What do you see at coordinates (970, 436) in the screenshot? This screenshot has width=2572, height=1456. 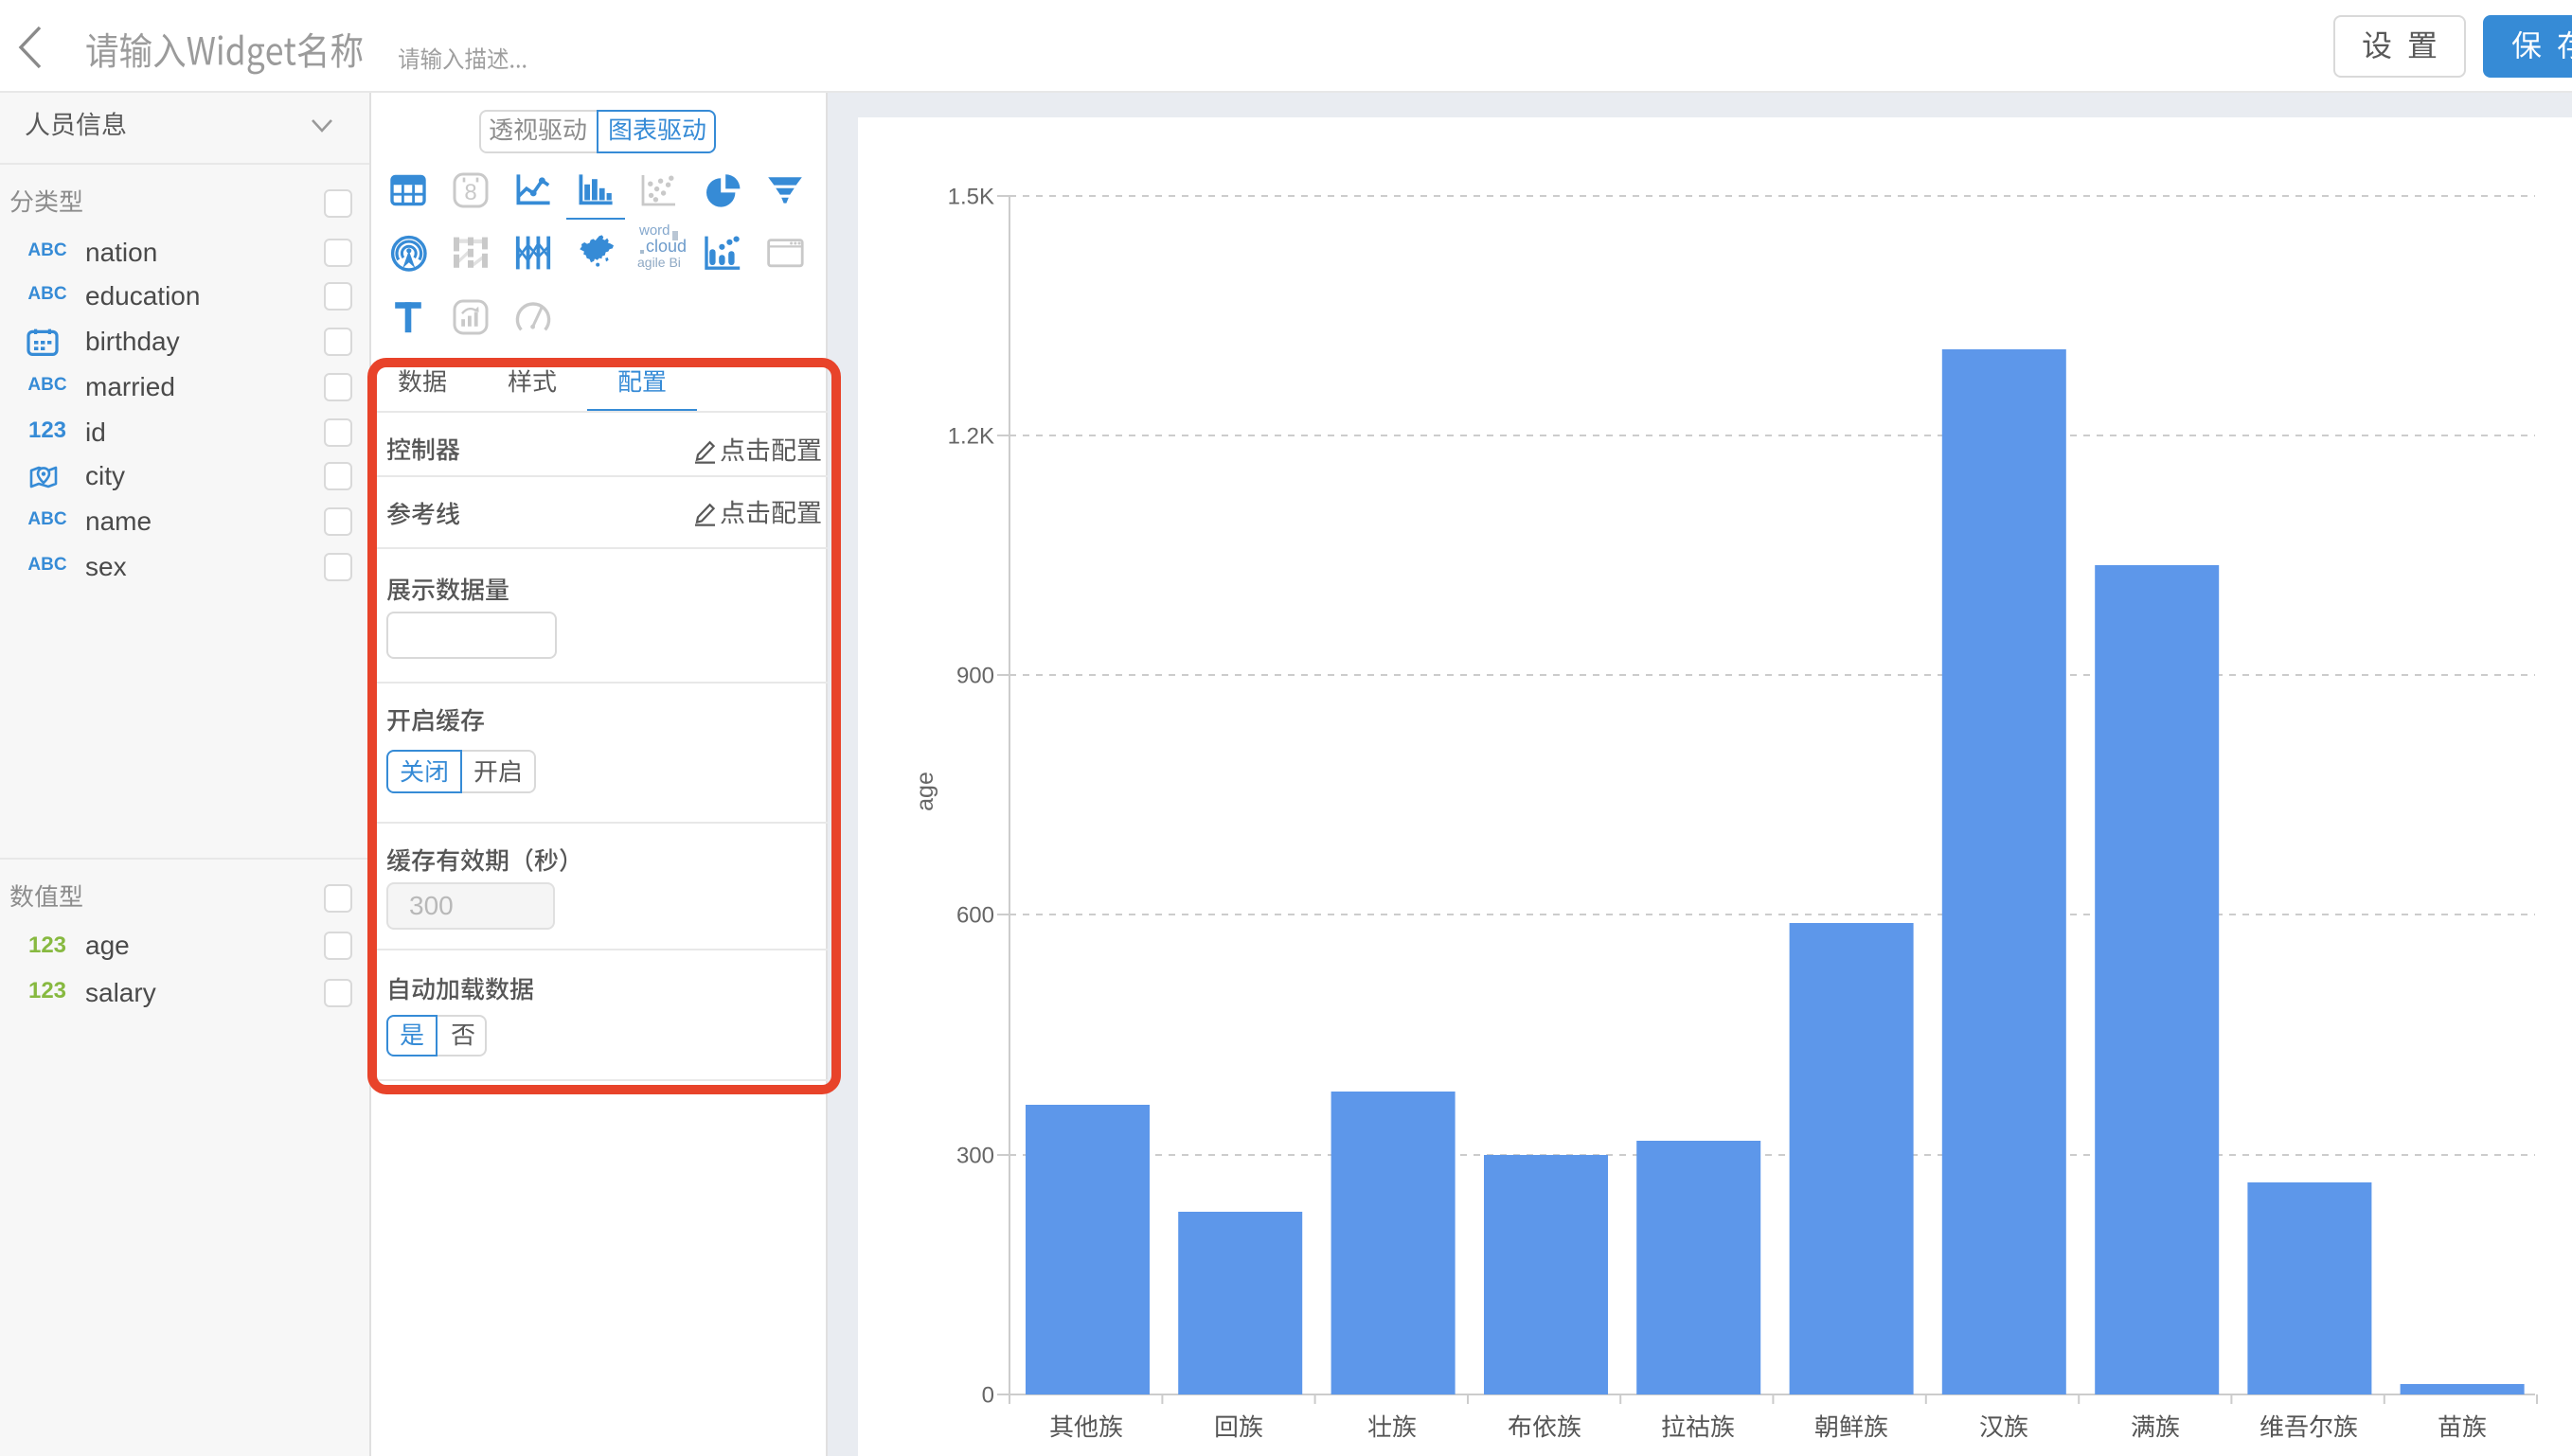 I see `svg-text: 1.2K` at bounding box center [970, 436].